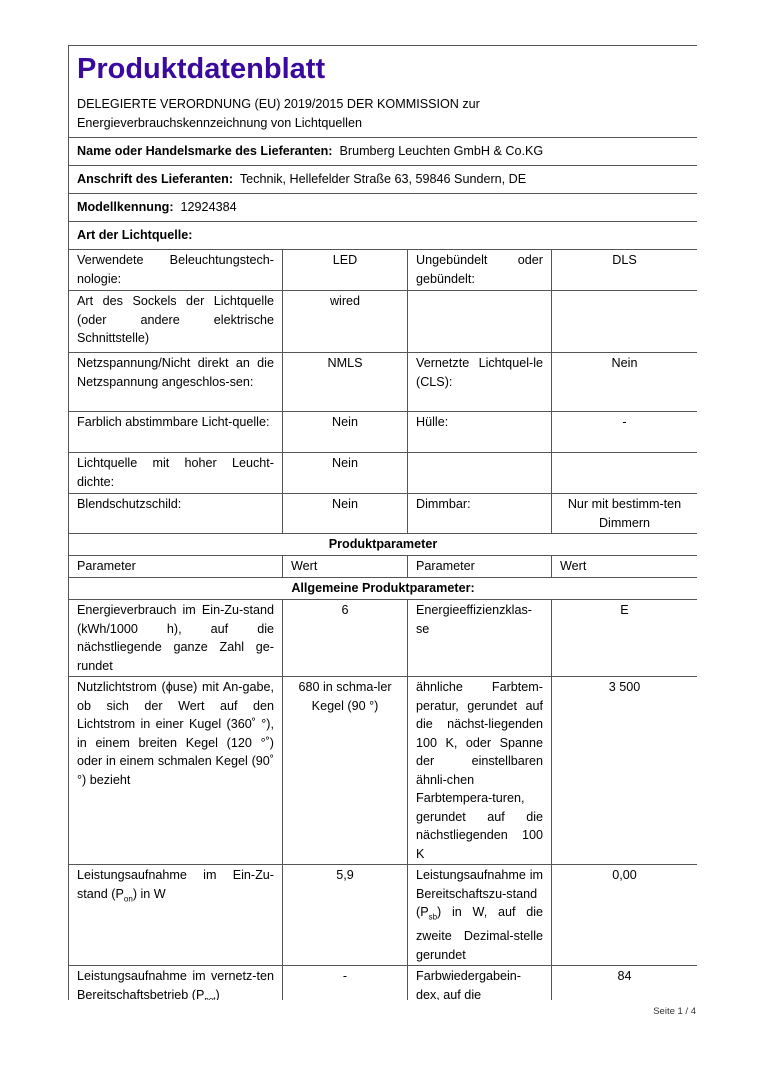 The image size is (764, 1080). I want to click on cell: Verwendete Beleuchtungstech-nologie:, so click(175, 270).